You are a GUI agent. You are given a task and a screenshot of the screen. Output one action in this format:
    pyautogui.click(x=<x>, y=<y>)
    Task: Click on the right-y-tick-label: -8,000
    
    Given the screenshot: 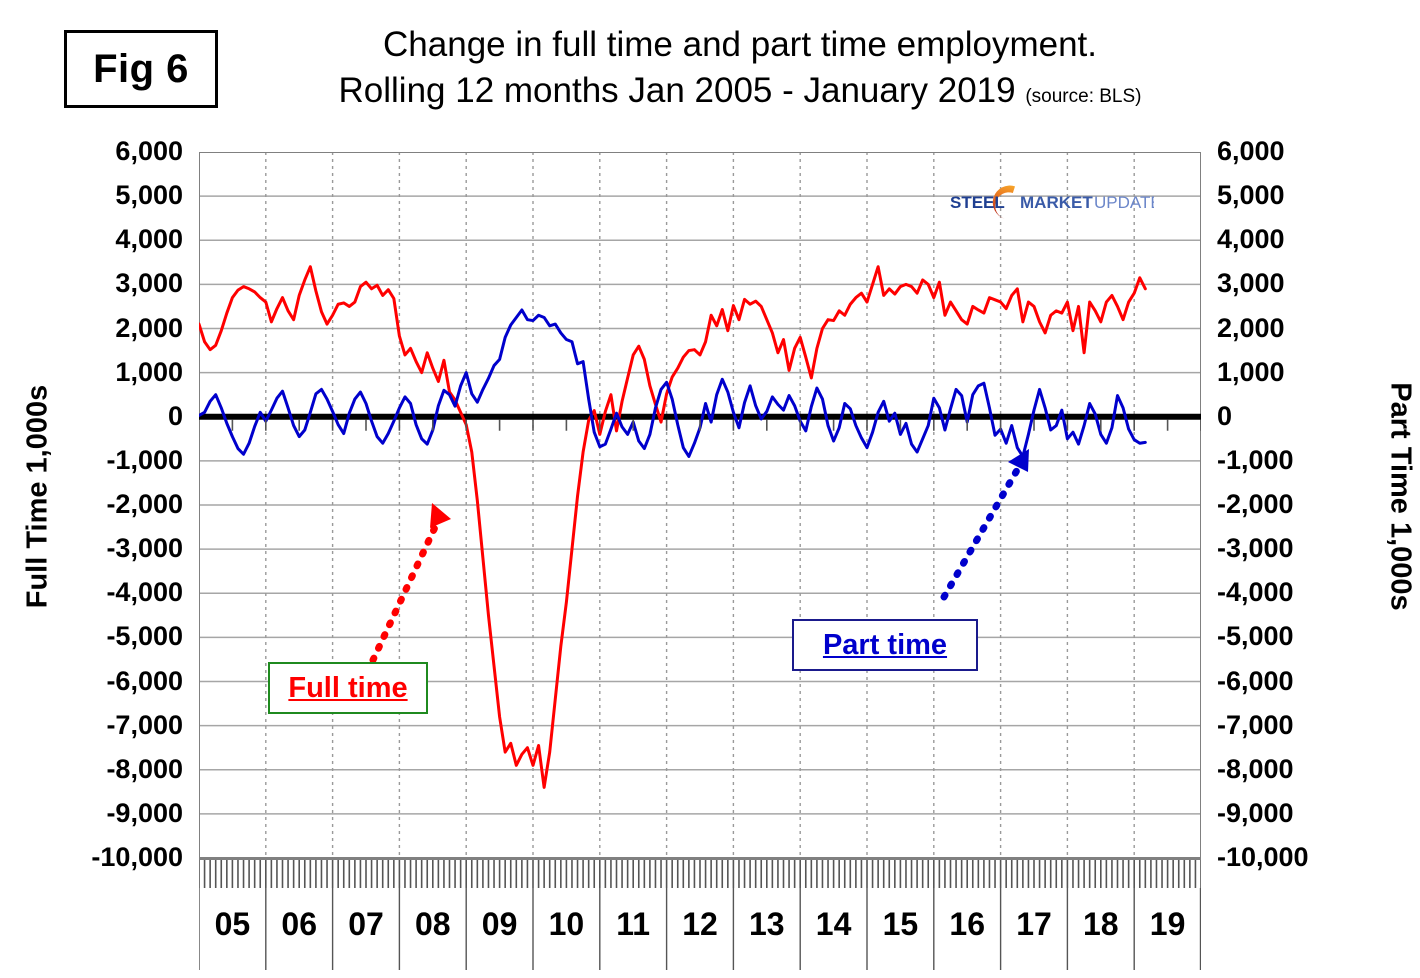 What is the action you would take?
    pyautogui.click(x=1255, y=768)
    